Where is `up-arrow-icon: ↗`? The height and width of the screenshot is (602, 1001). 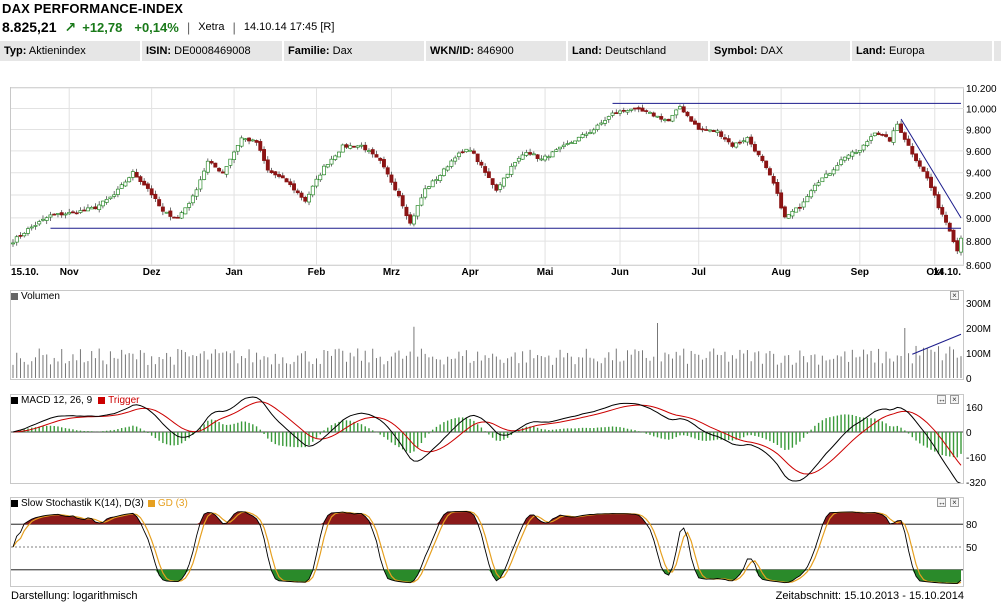
up-arrow-icon: ↗ is located at coordinates (70, 26).